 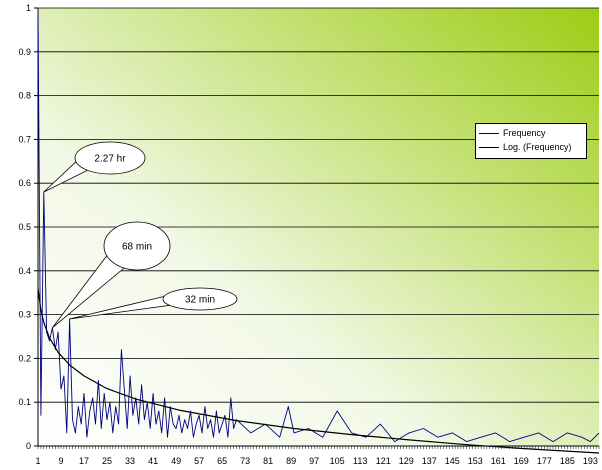 What do you see at coordinates (107, 461) in the screenshot?
I see `x-tick-label: 25` at bounding box center [107, 461].